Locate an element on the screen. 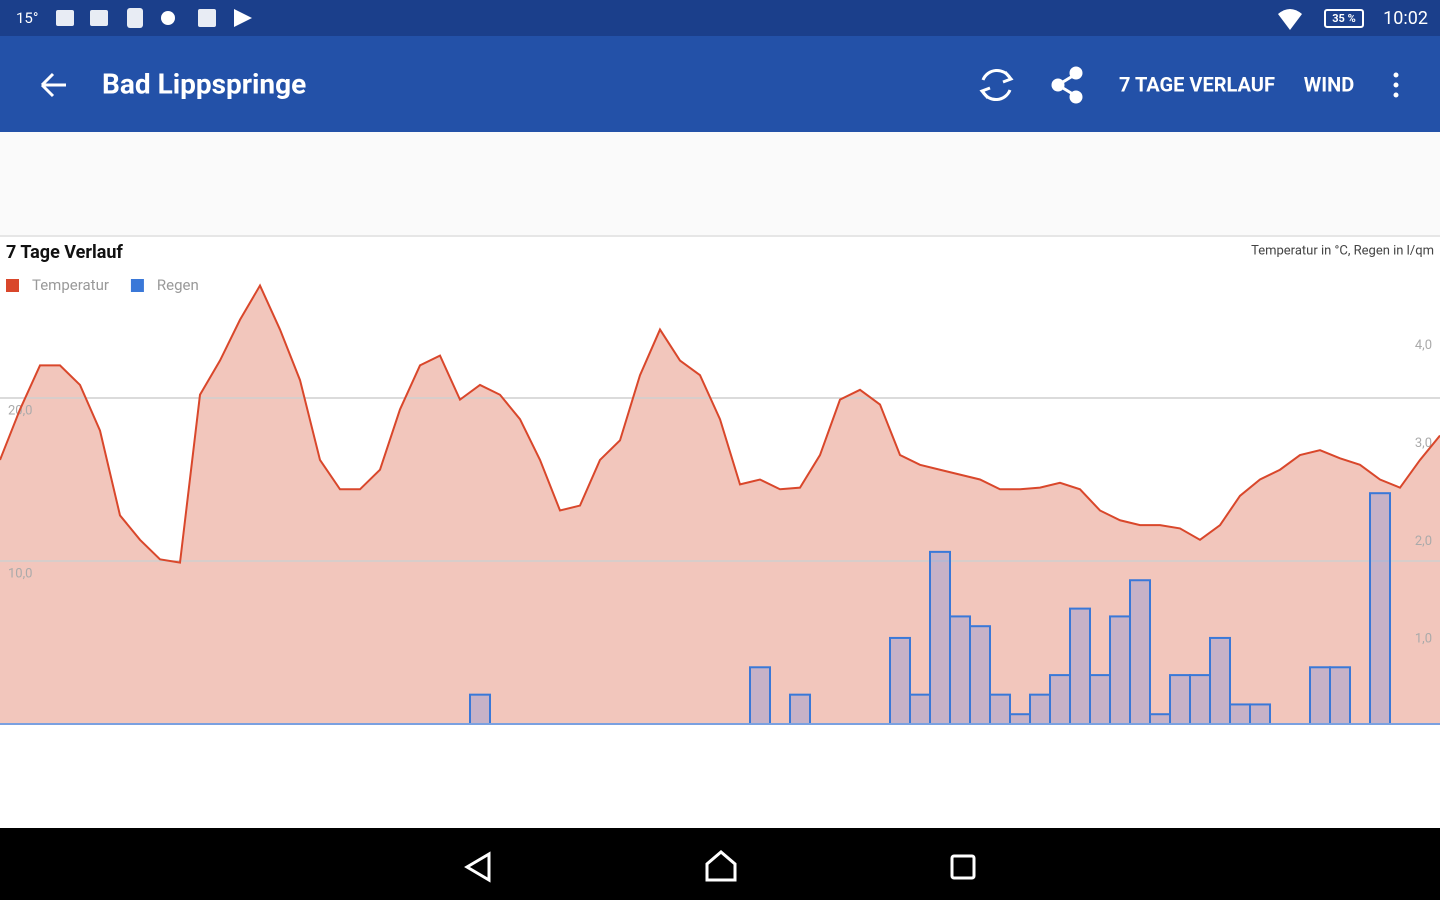 This screenshot has height=904, width=1440. back-button is located at coordinates (53, 85).